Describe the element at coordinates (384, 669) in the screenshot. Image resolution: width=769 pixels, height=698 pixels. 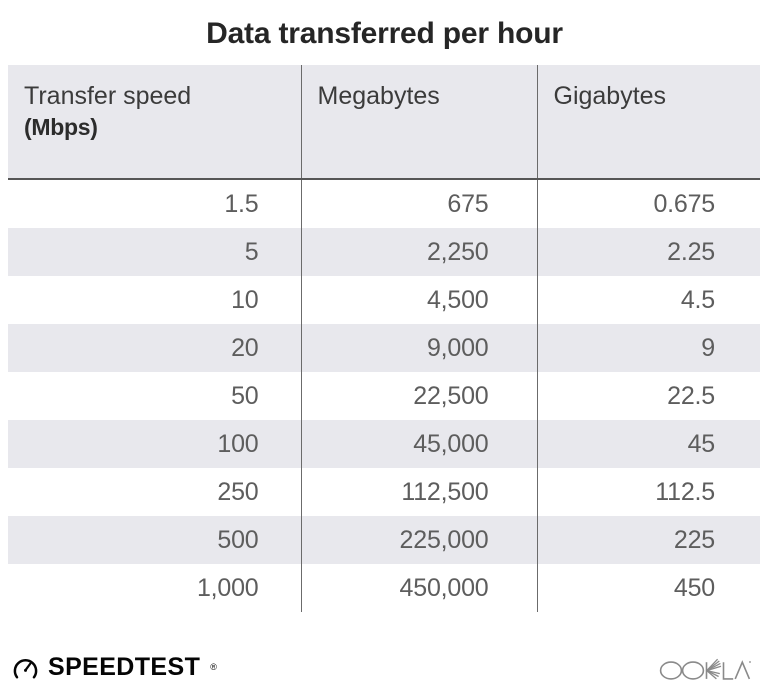
I see `footer: SPEEDTEST ®` at that location.